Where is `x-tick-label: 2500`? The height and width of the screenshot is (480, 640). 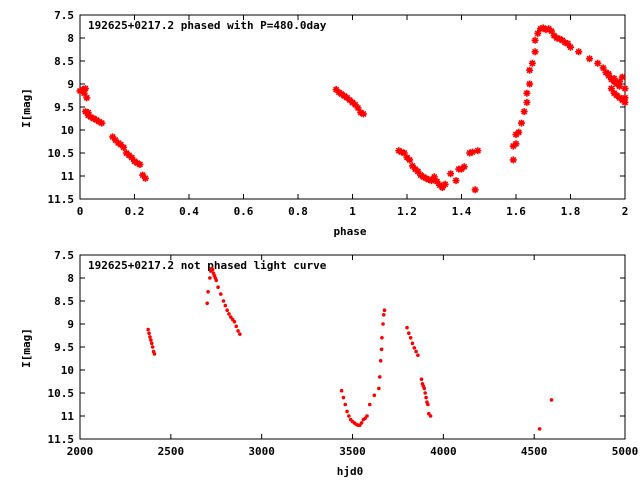 x-tick-label: 2500 is located at coordinates (171, 451).